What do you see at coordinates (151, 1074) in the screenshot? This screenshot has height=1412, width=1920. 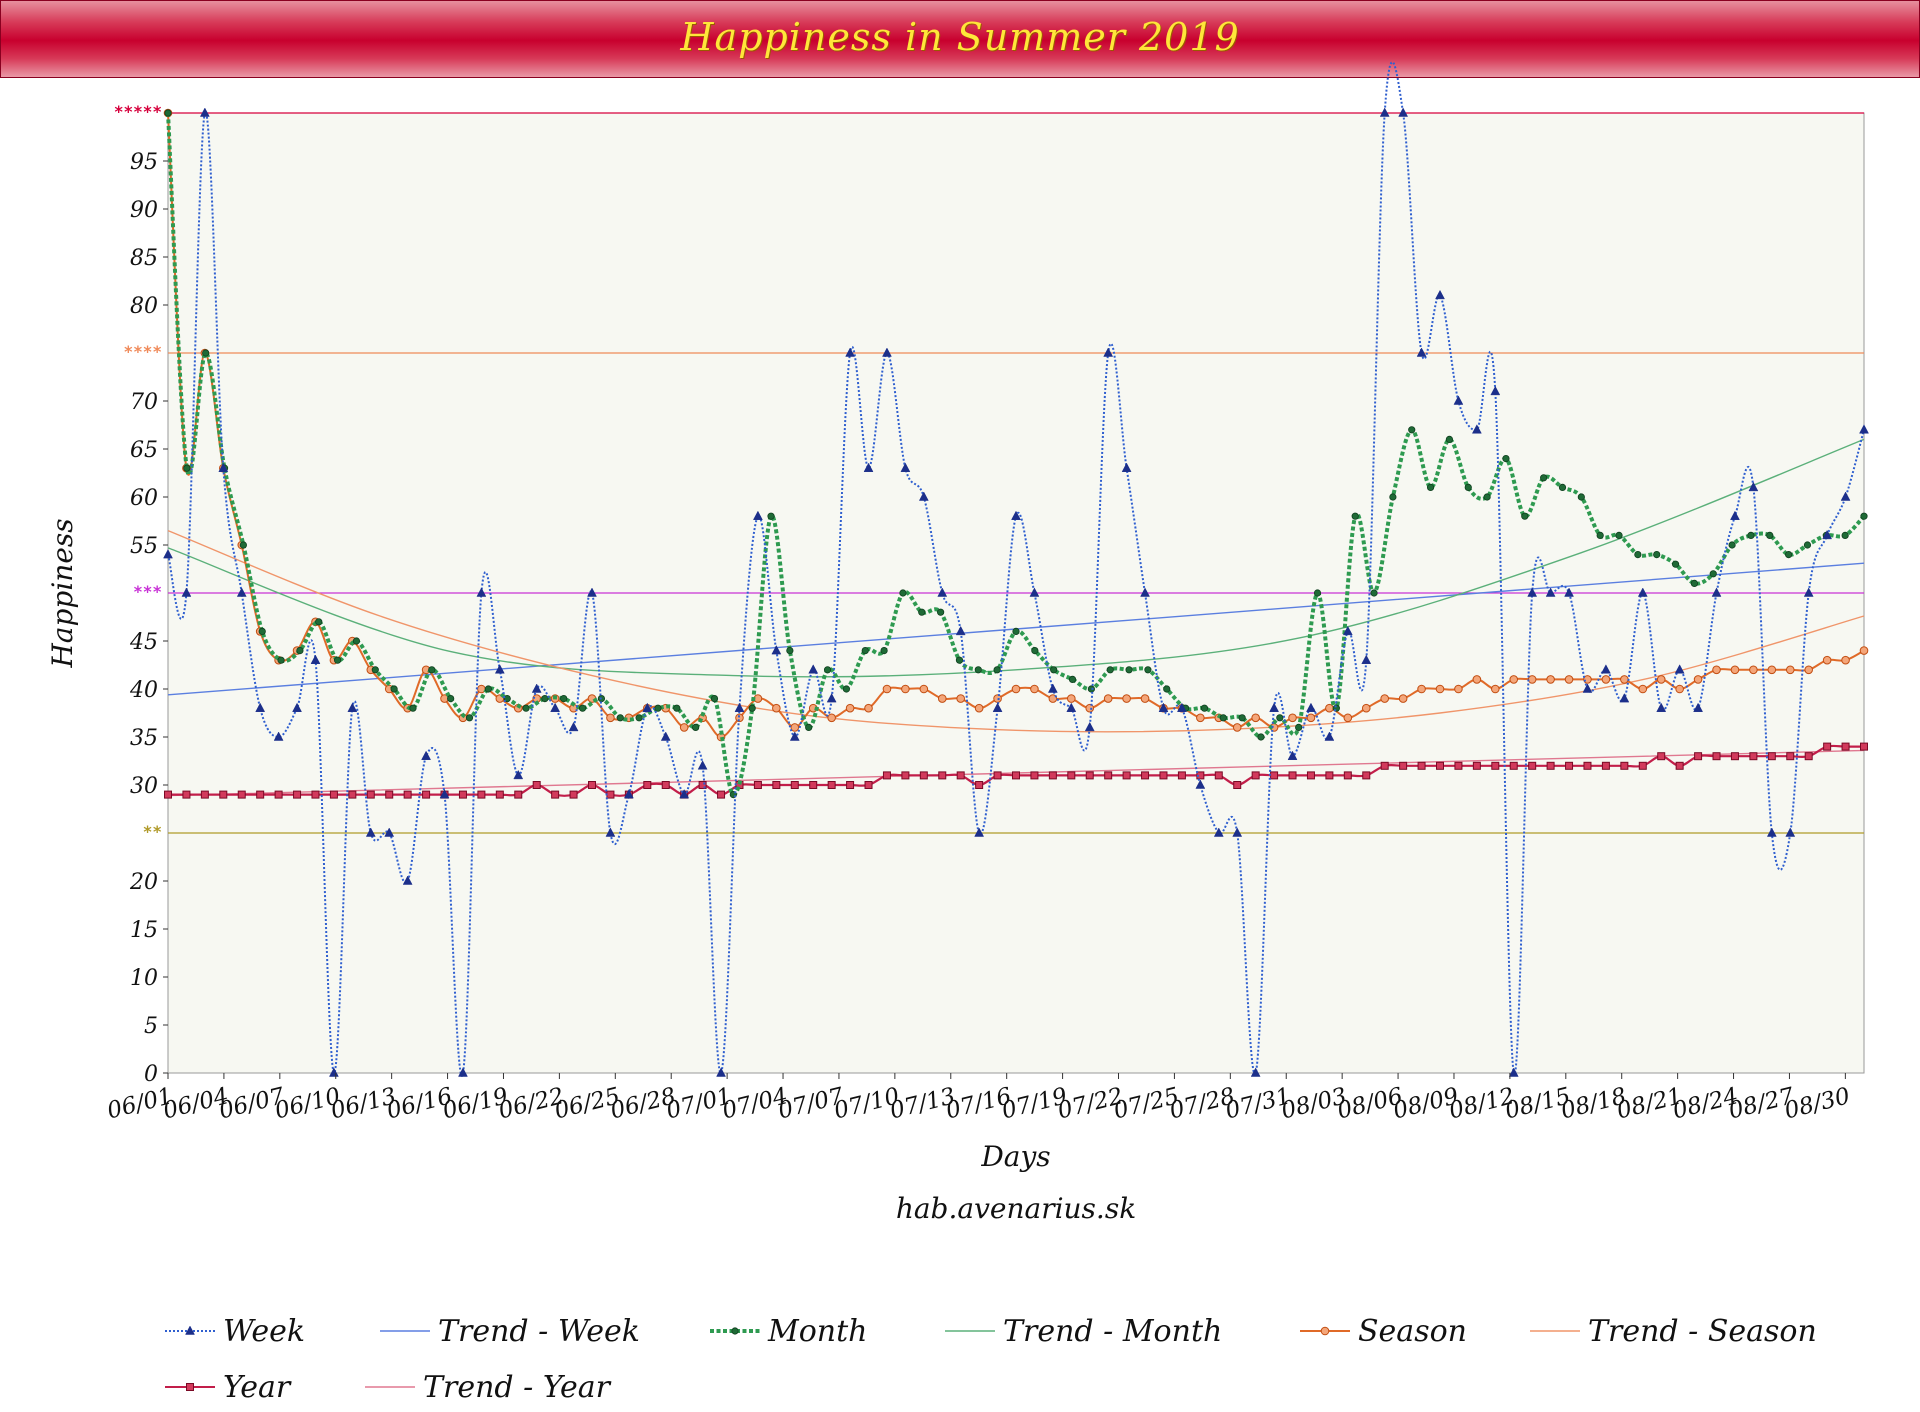 I see `y-tick-label: 0` at bounding box center [151, 1074].